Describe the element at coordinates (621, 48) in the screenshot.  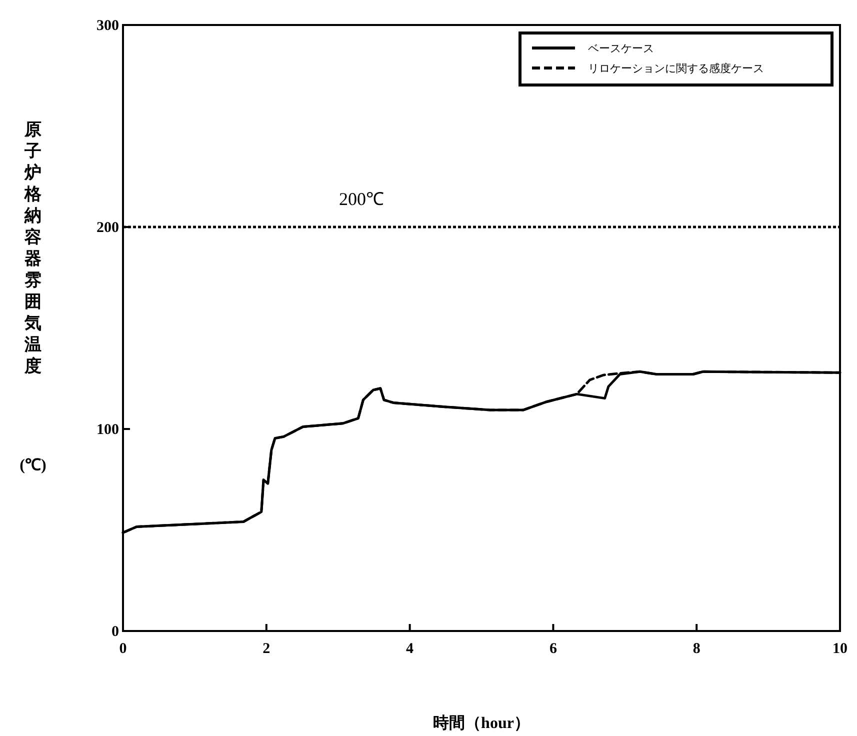
I see `legend-label: ベースケース` at that location.